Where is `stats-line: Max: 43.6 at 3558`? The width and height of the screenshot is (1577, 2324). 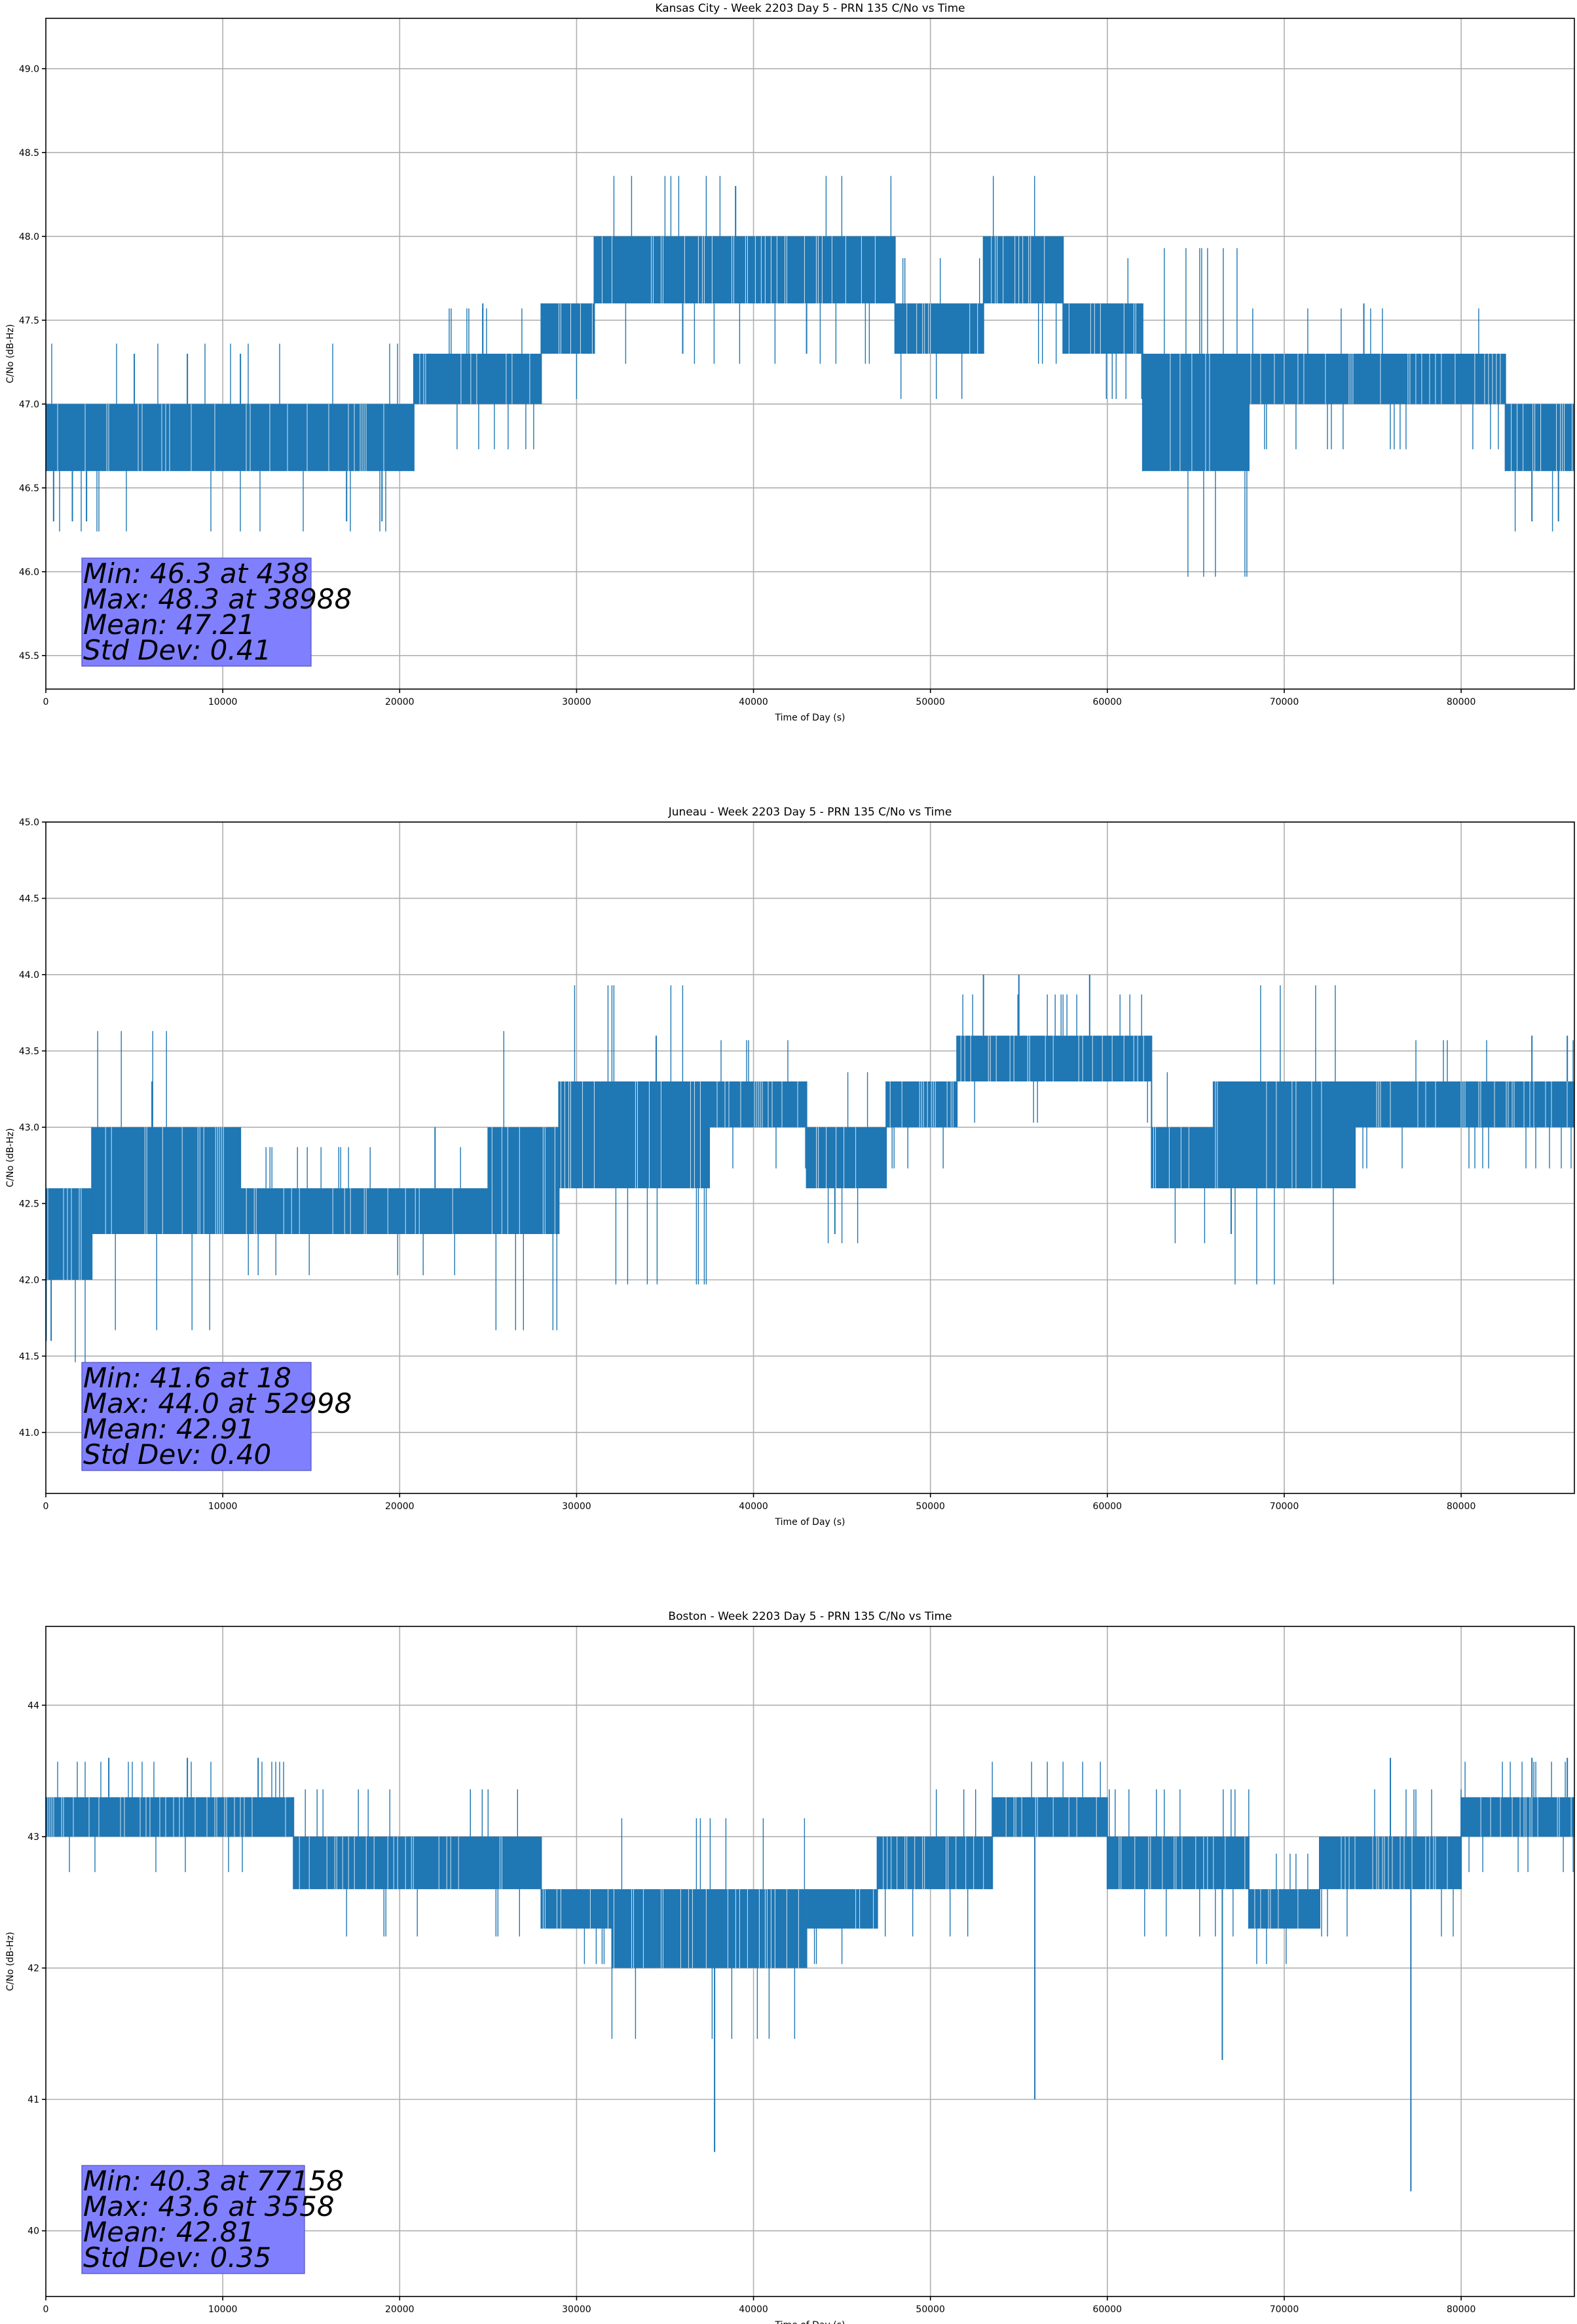
stats-line: Max: 43.6 at 3558 is located at coordinates (209, 2206).